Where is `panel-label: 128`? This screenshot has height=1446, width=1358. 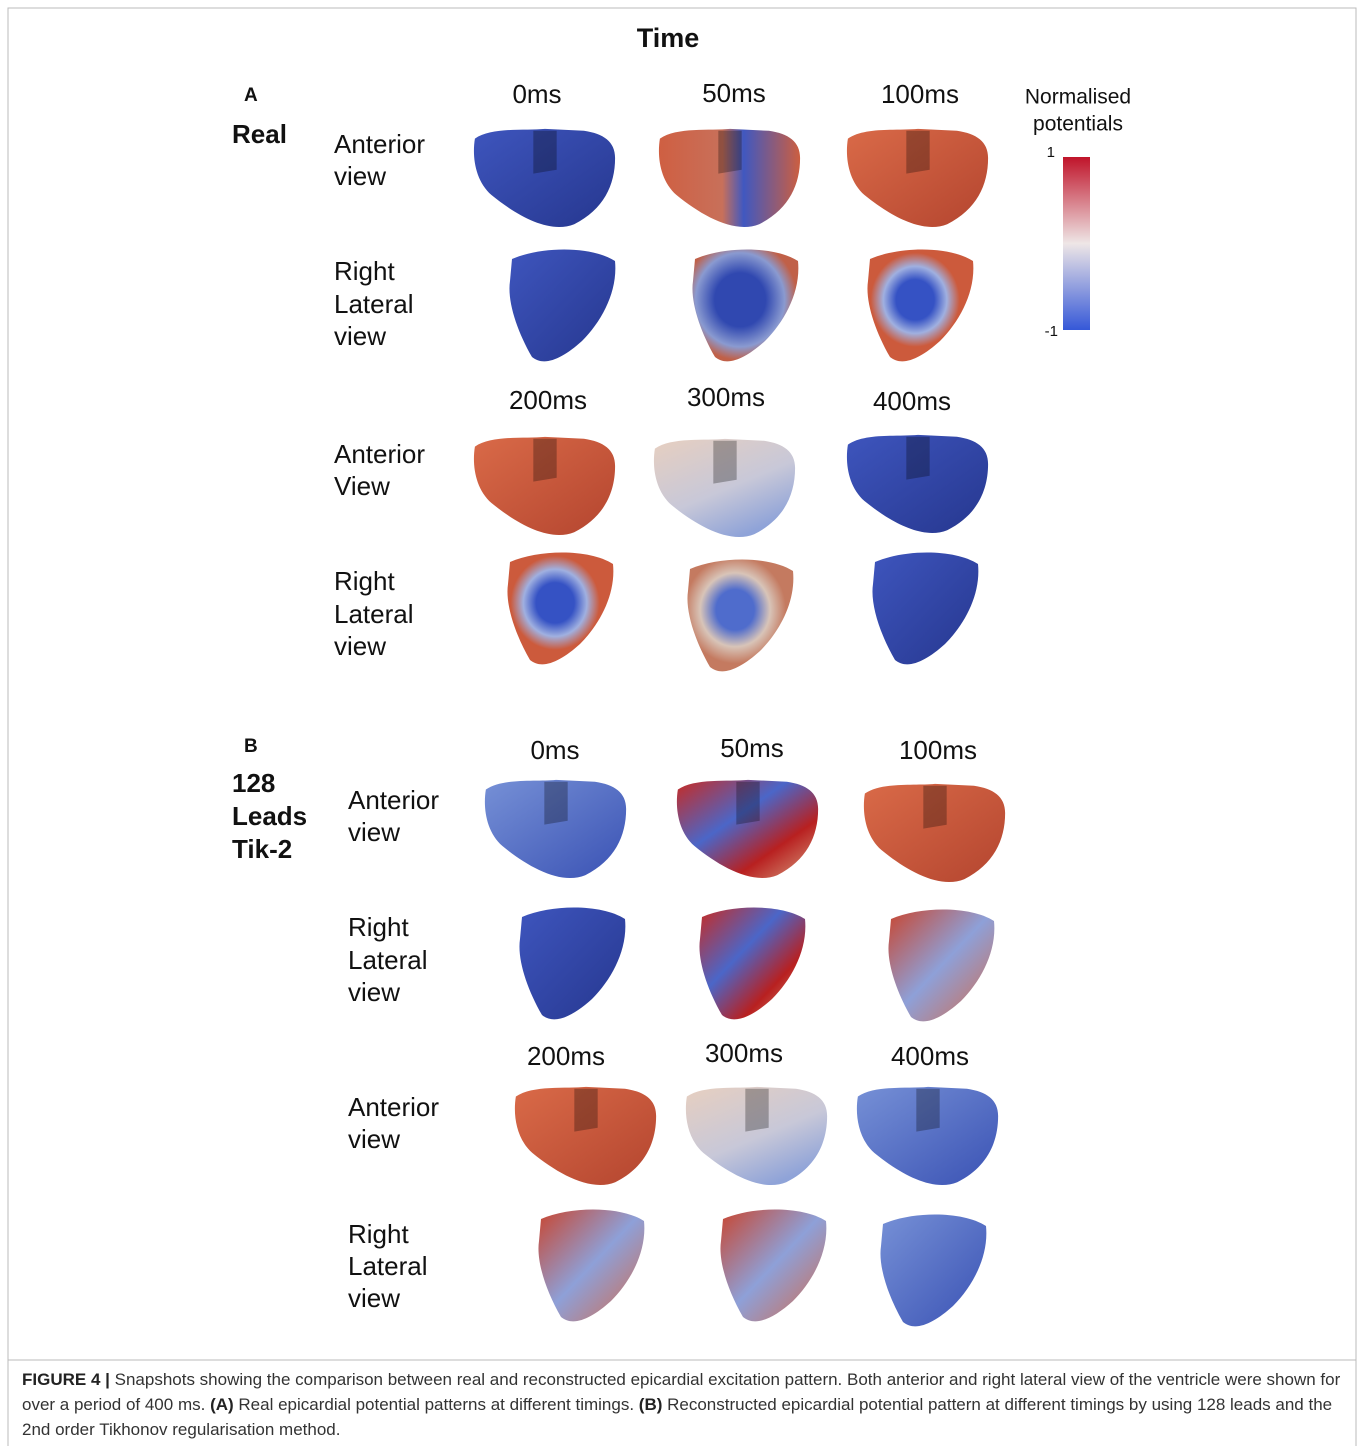
panel-label: 128 is located at coordinates (253, 783).